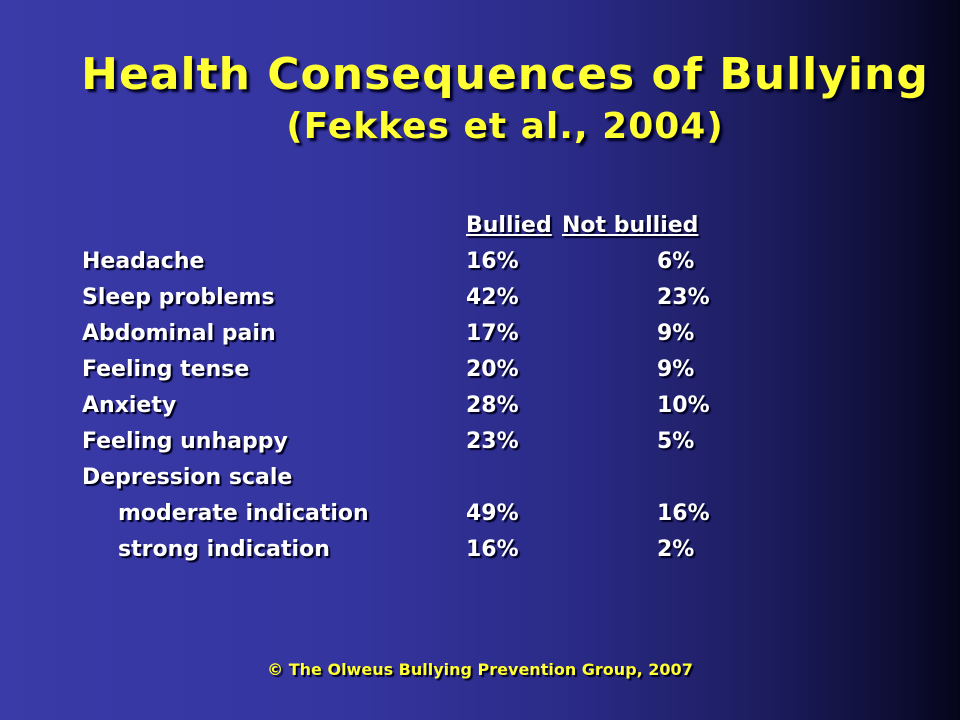  What do you see at coordinates (432, 550) in the screenshot?
I see `table-row: strong indication 16% 2%` at bounding box center [432, 550].